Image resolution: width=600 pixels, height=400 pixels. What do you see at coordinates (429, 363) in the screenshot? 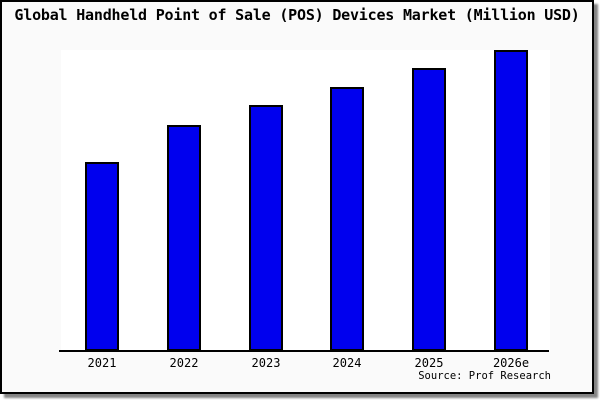
I see `x-tick-label-2025: 2025` at bounding box center [429, 363].